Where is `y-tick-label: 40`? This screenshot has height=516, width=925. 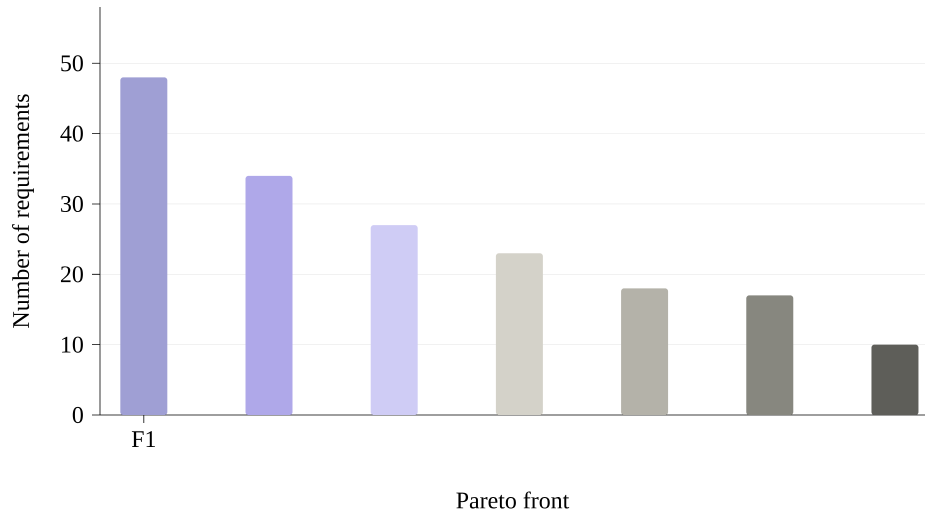 y-tick-label: 40 is located at coordinates (71, 134).